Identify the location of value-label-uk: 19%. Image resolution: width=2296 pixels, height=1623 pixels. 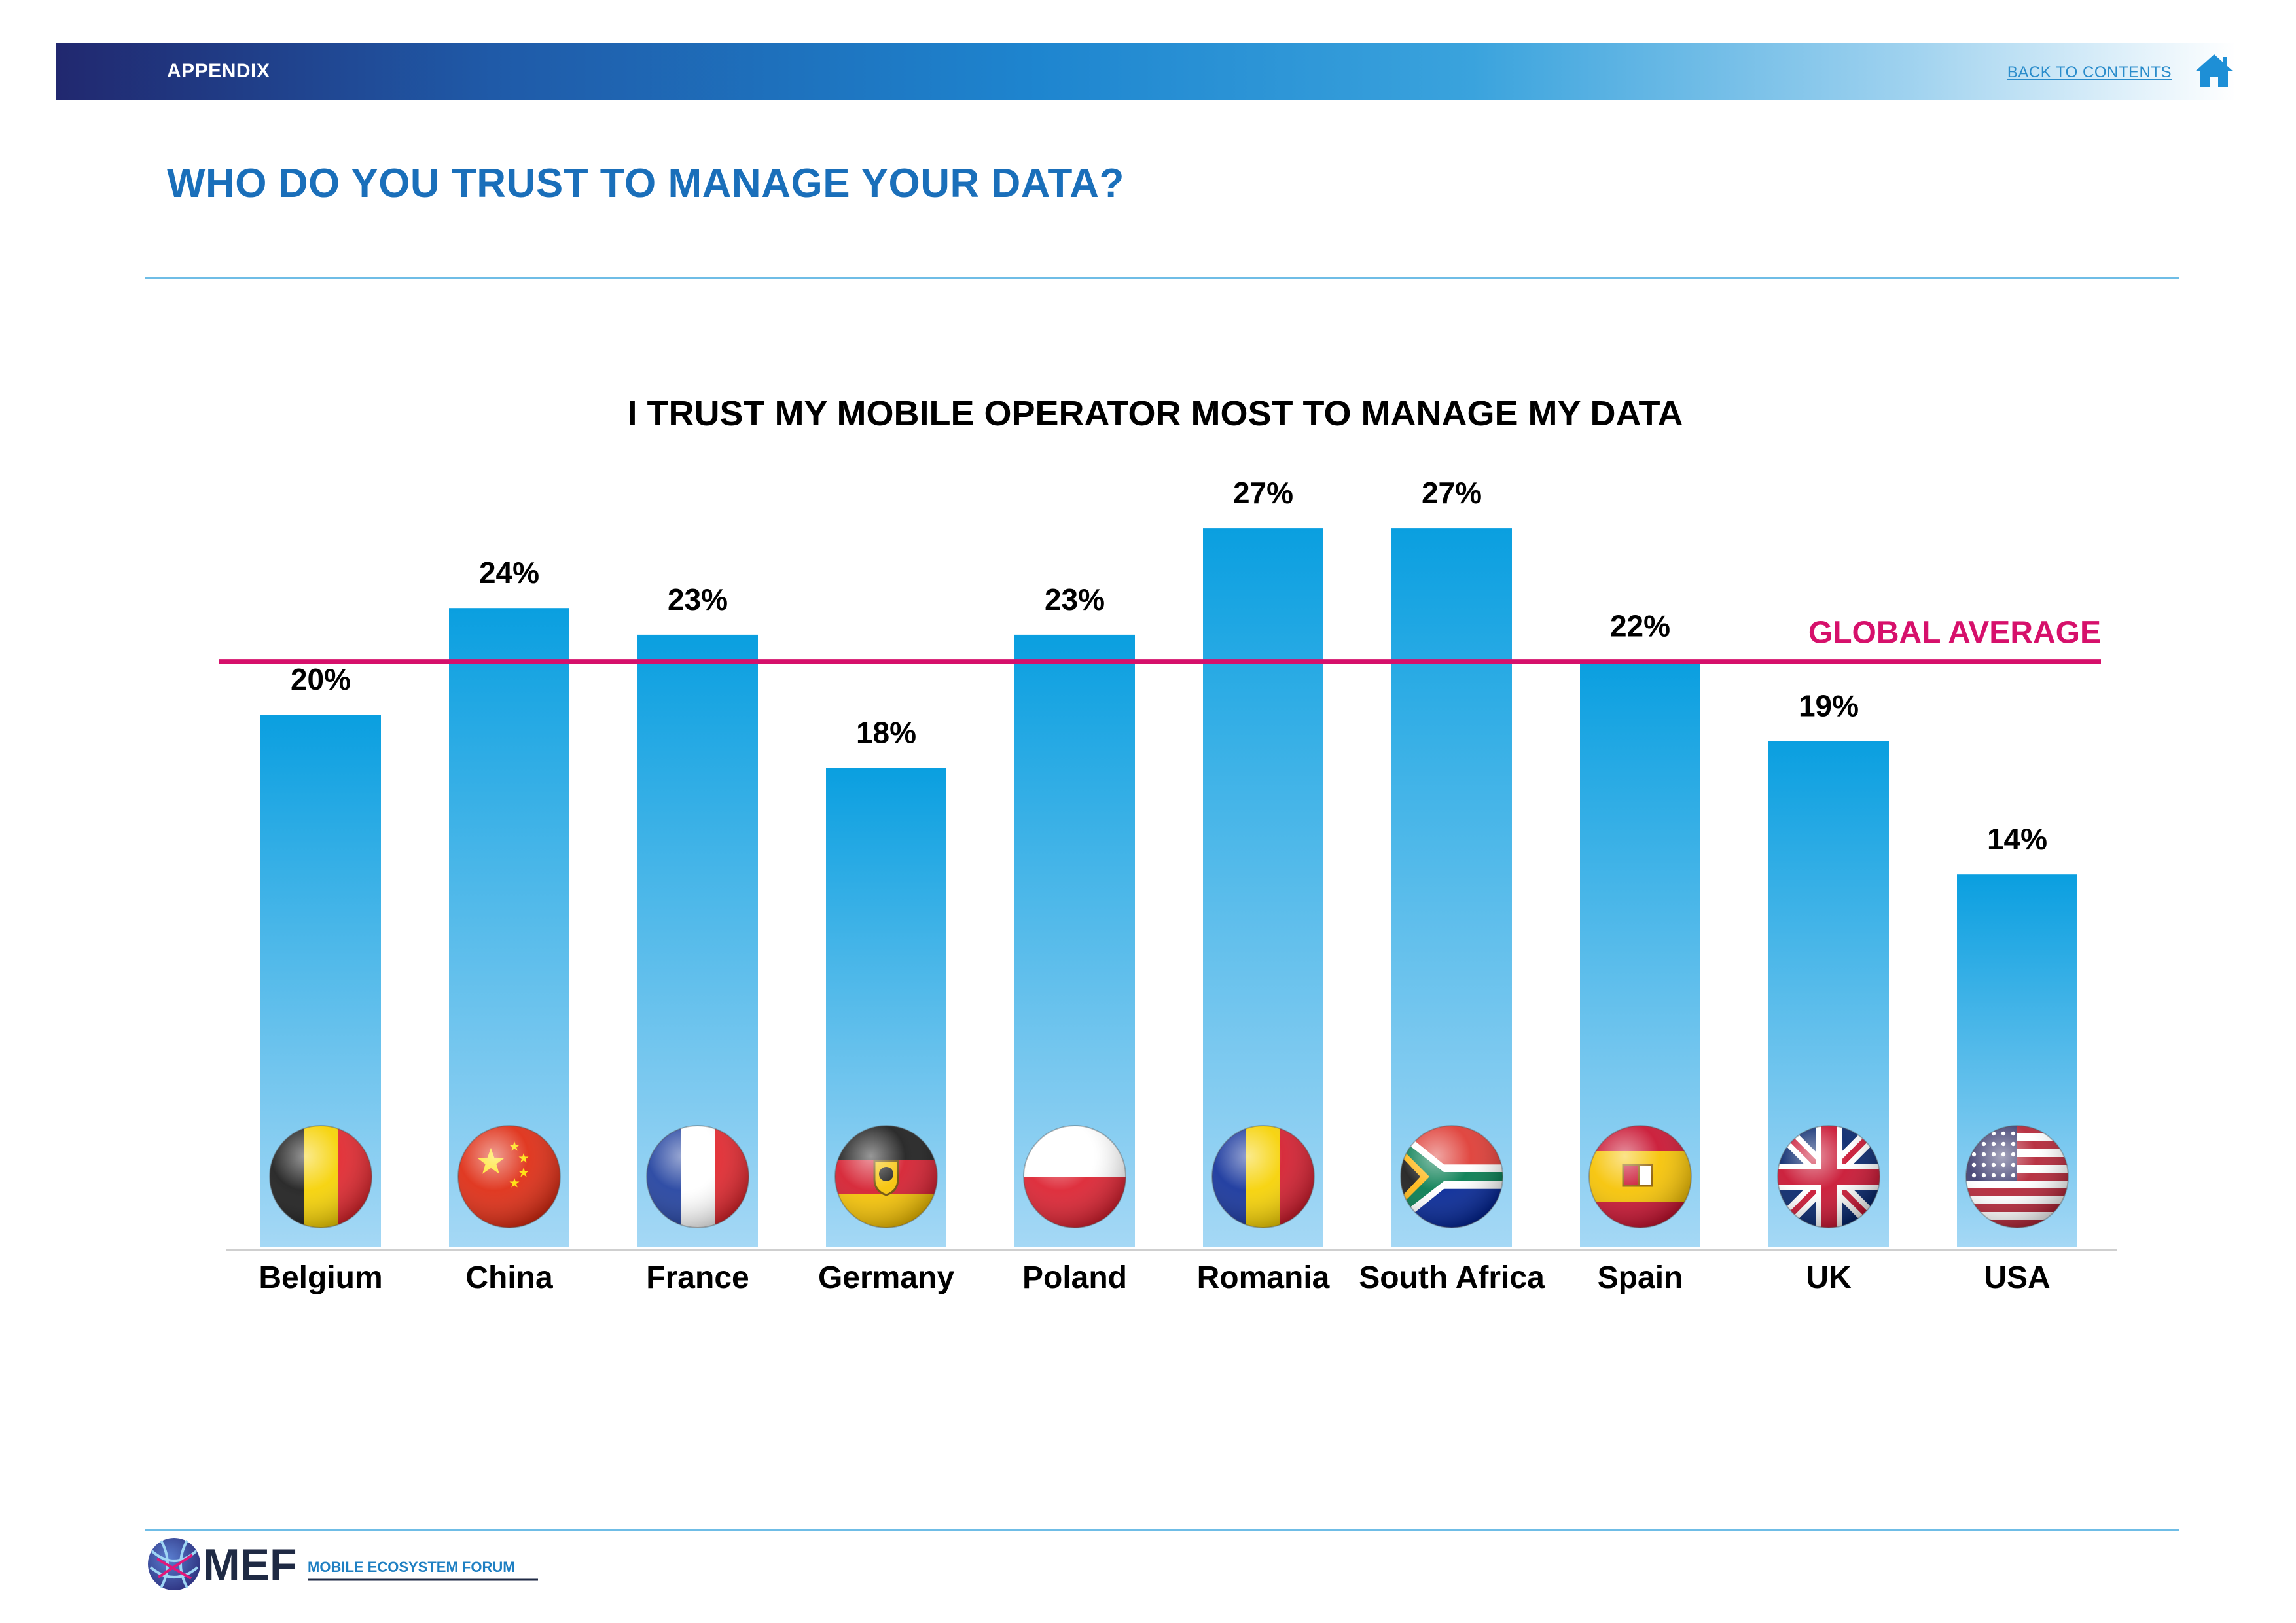
(1829, 706).